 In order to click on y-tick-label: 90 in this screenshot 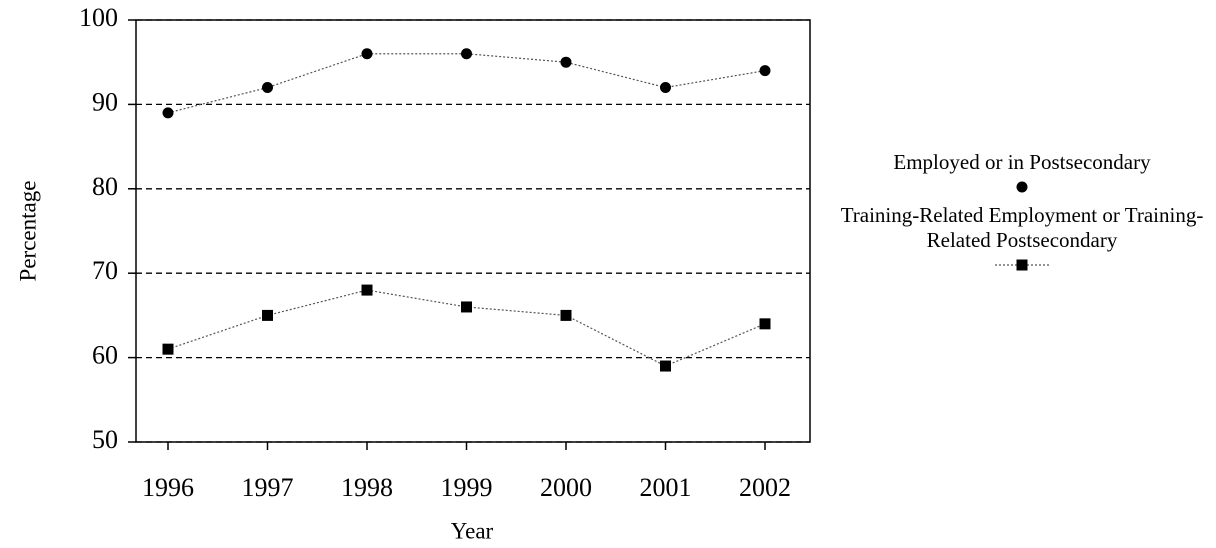, I will do `click(105, 101)`.